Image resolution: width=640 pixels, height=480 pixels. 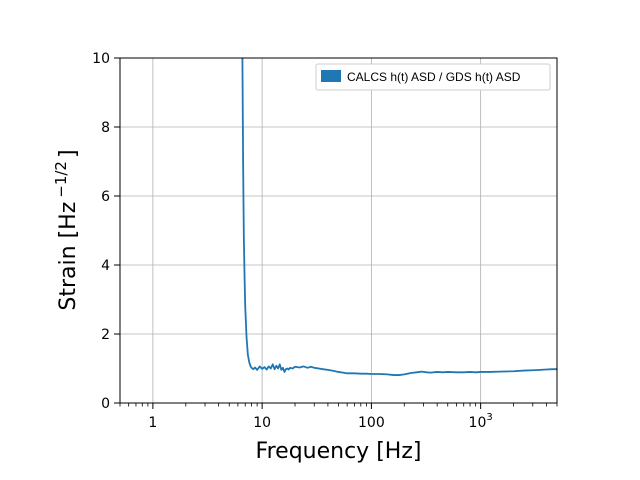 What do you see at coordinates (105, 335) in the screenshot?
I see `y-tick-label: 2` at bounding box center [105, 335].